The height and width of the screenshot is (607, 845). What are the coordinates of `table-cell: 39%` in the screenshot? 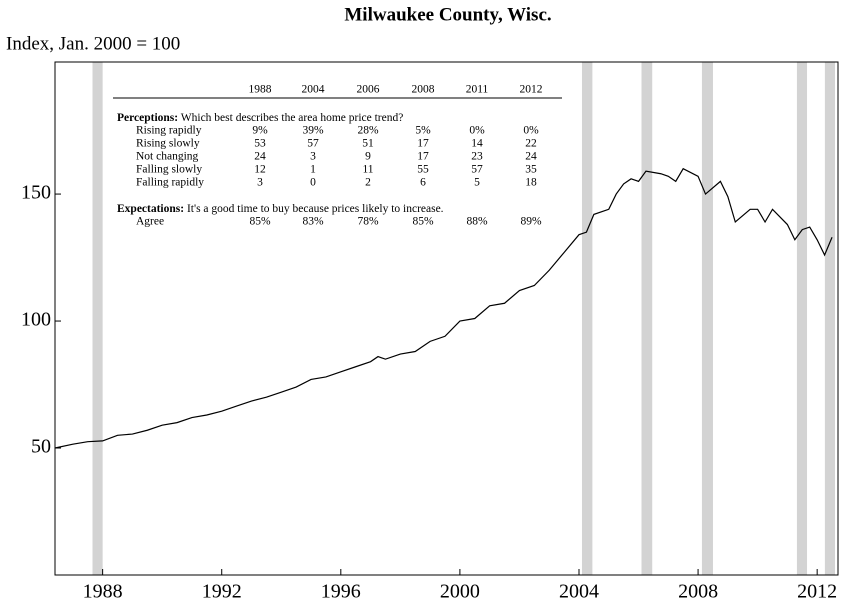 It's located at (313, 131).